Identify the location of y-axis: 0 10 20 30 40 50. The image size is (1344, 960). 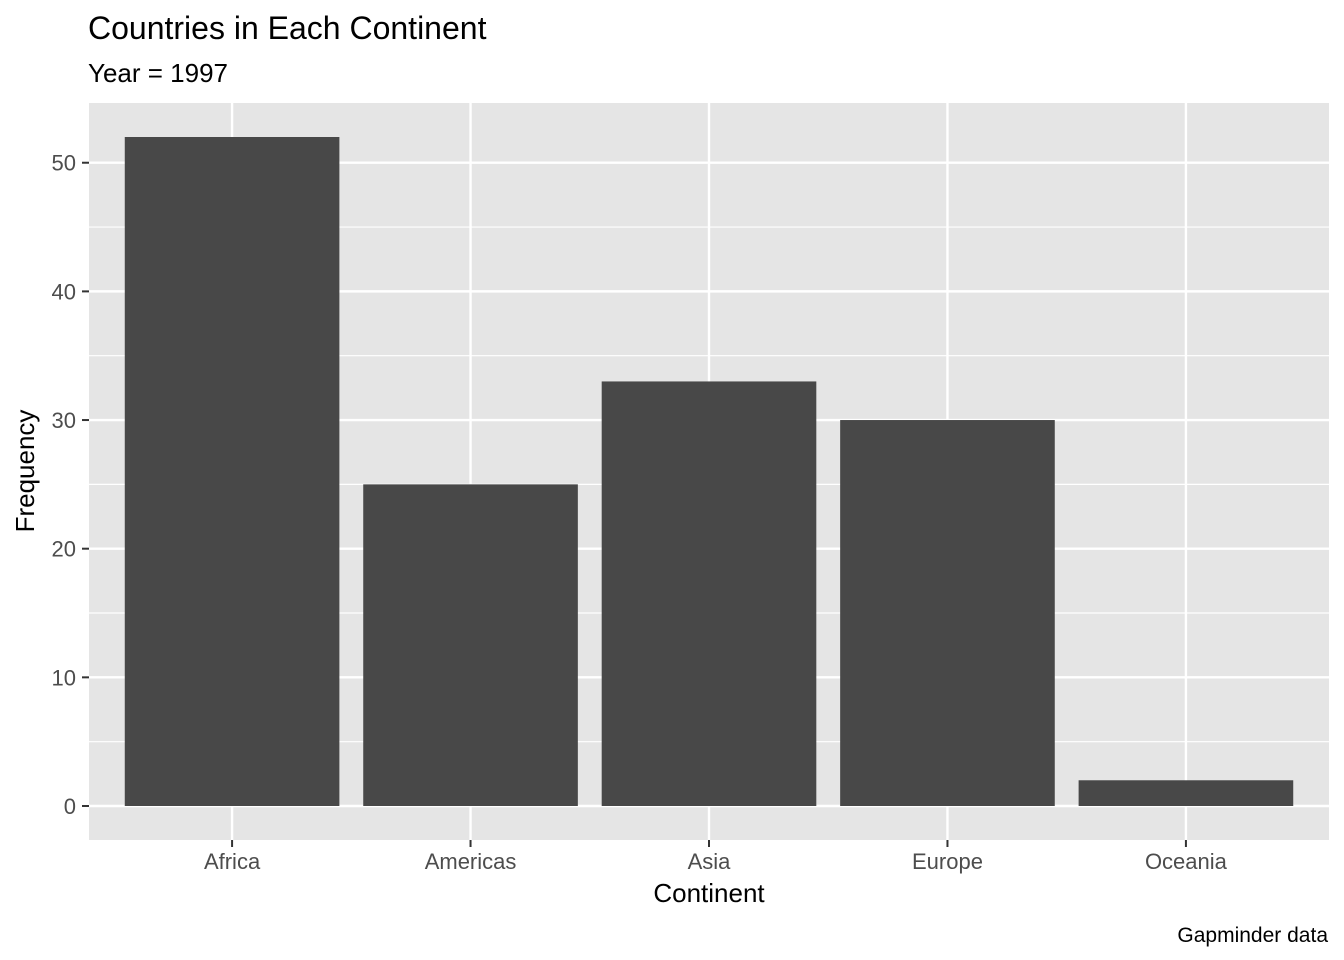
(70, 485).